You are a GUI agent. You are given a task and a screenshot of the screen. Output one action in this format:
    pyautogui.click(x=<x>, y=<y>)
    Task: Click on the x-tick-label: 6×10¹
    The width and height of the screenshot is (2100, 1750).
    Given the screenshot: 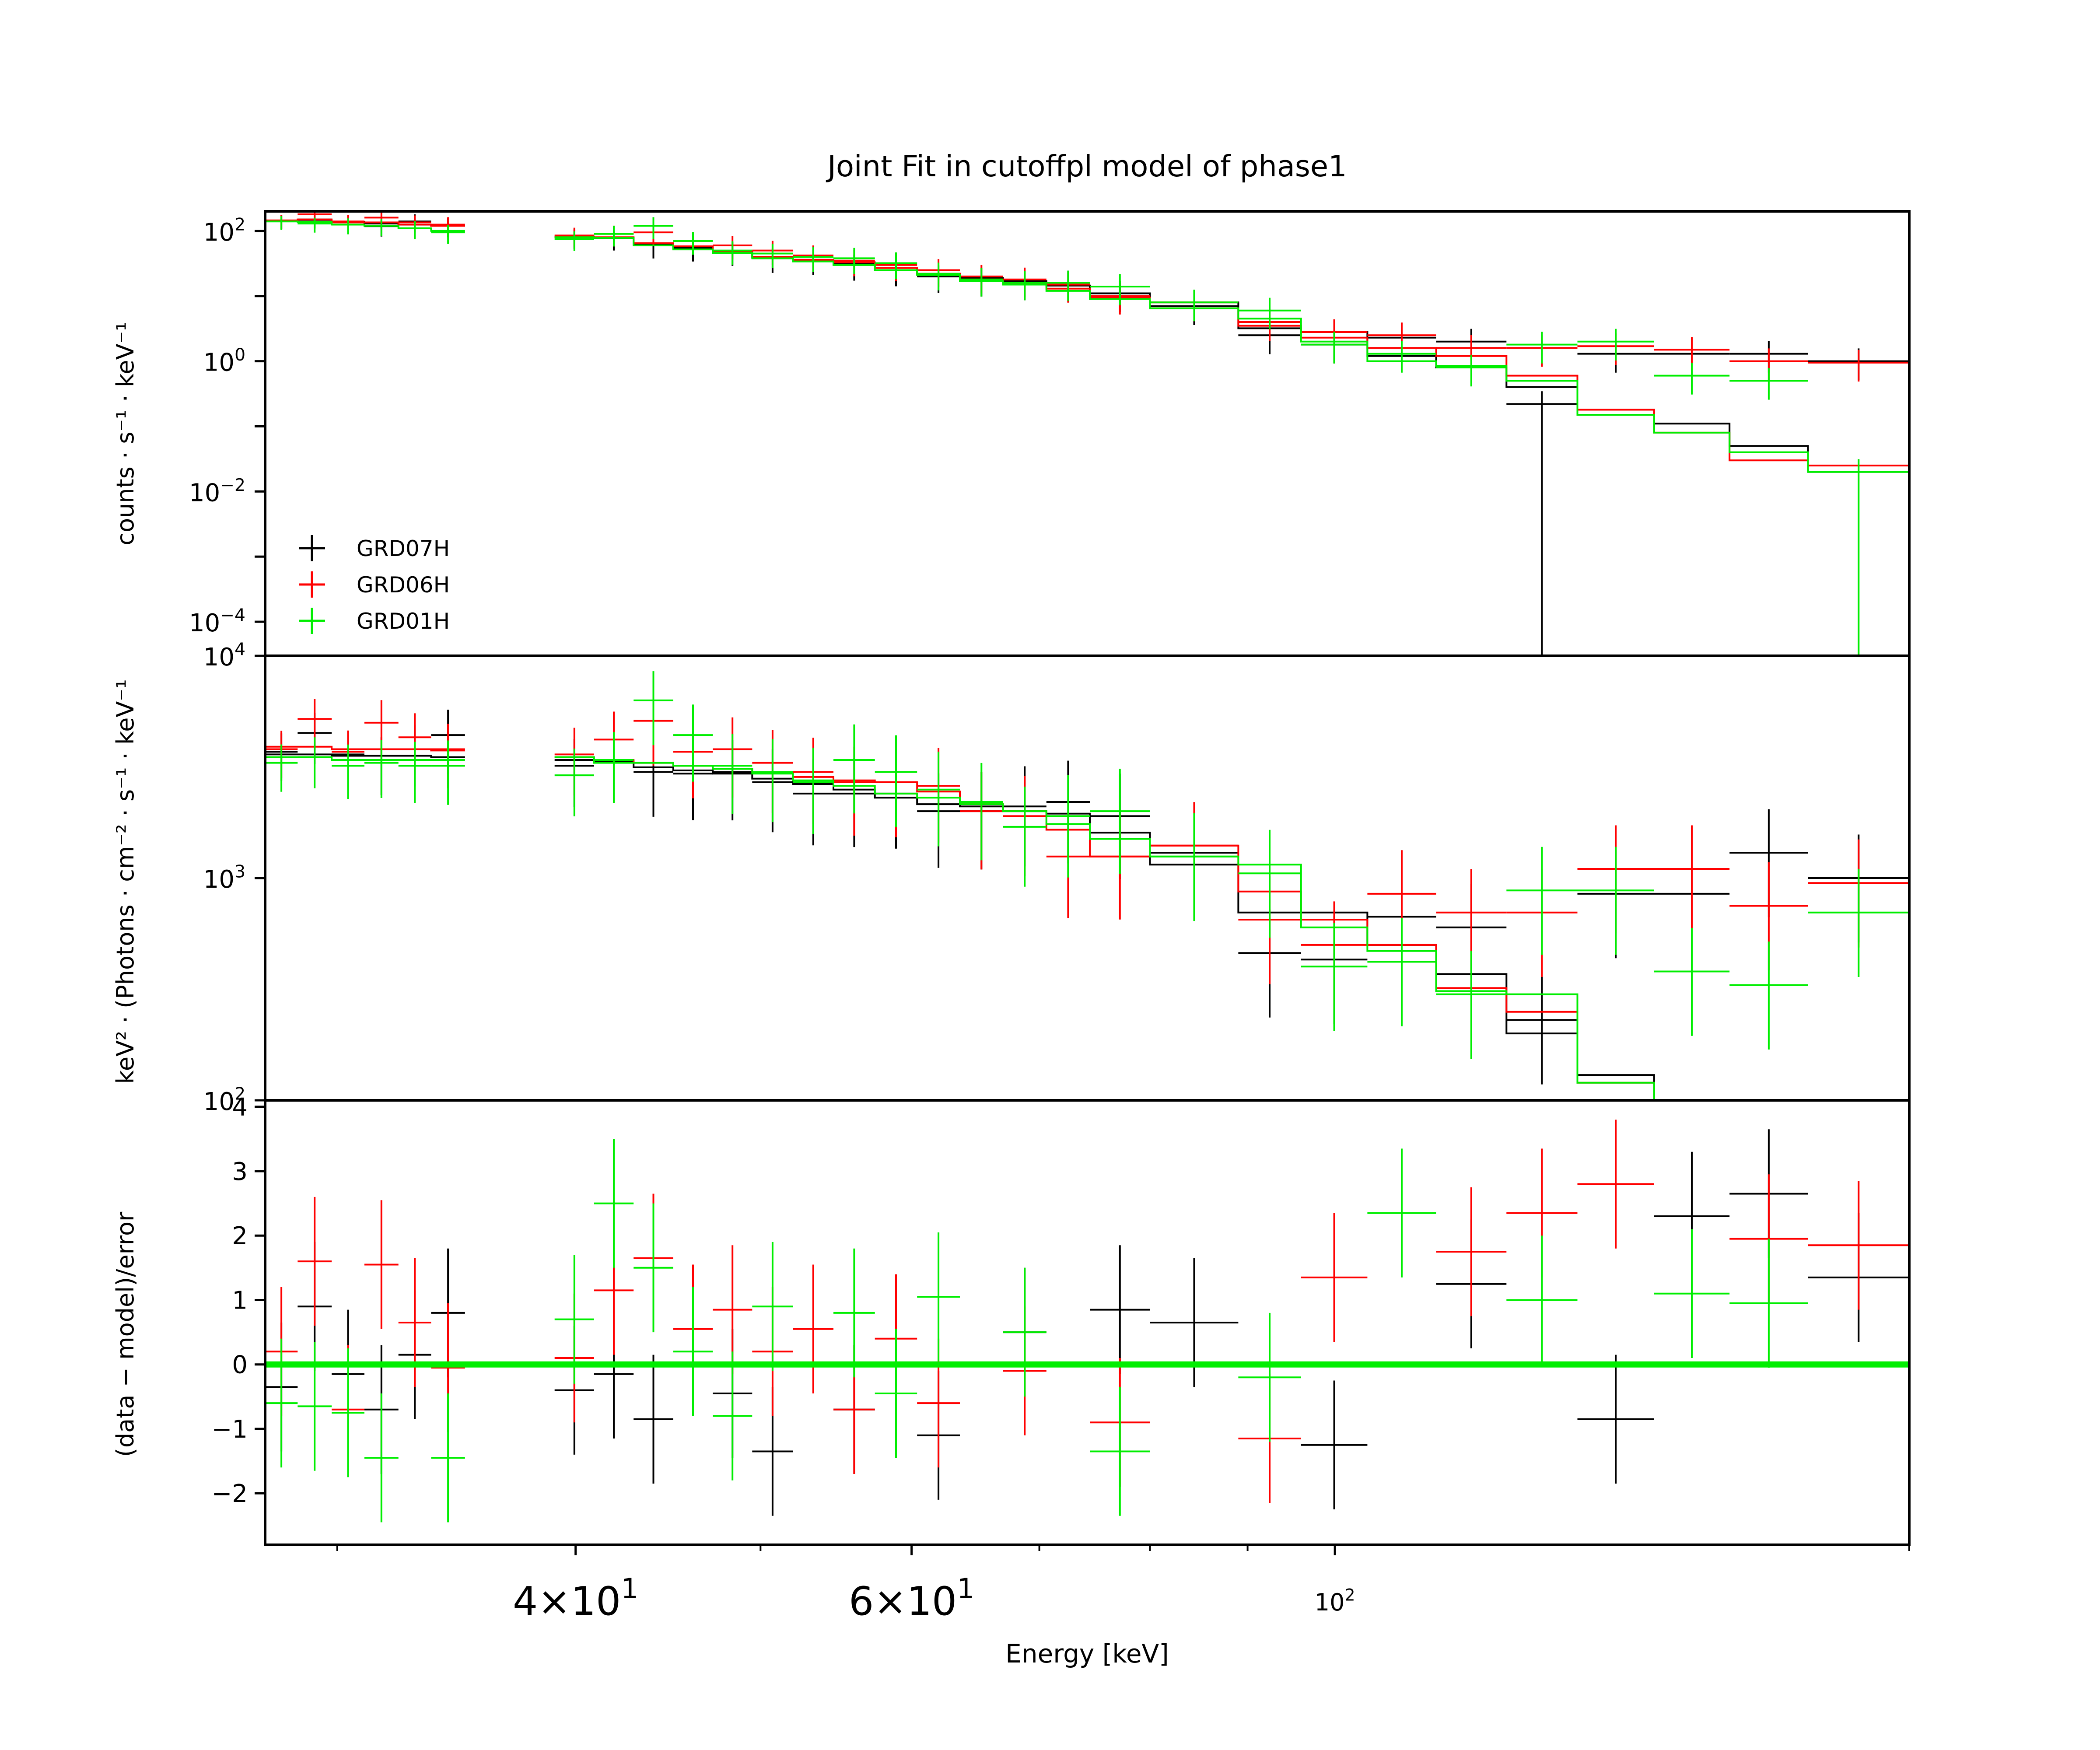 What is the action you would take?
    pyautogui.click(x=911, y=1598)
    